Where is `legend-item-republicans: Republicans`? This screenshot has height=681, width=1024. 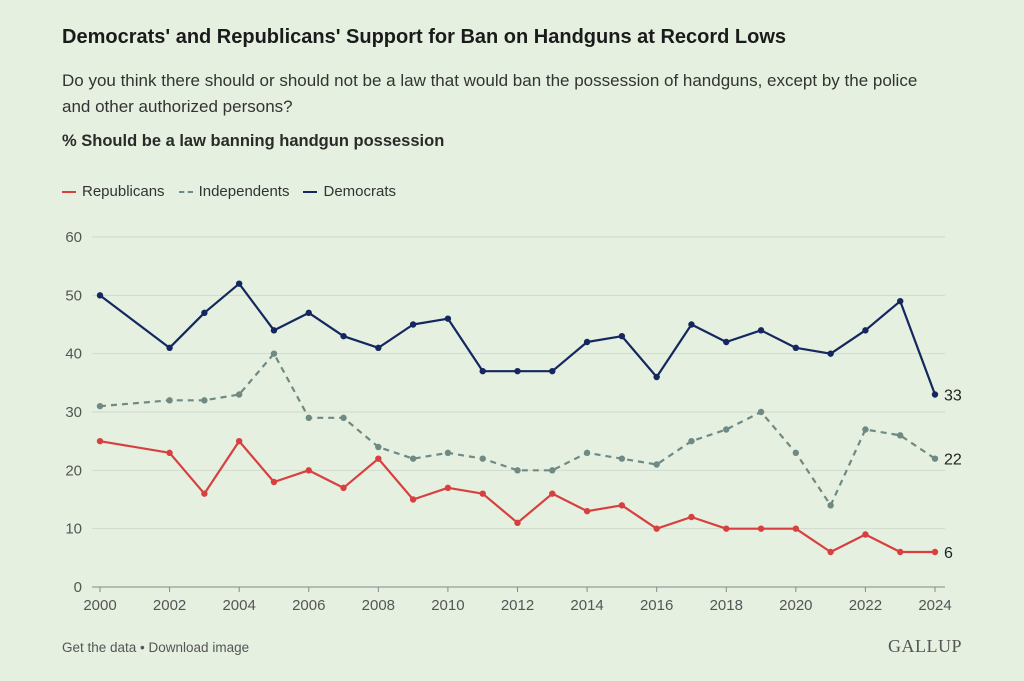
legend-item-republicans: Republicans is located at coordinates (113, 191).